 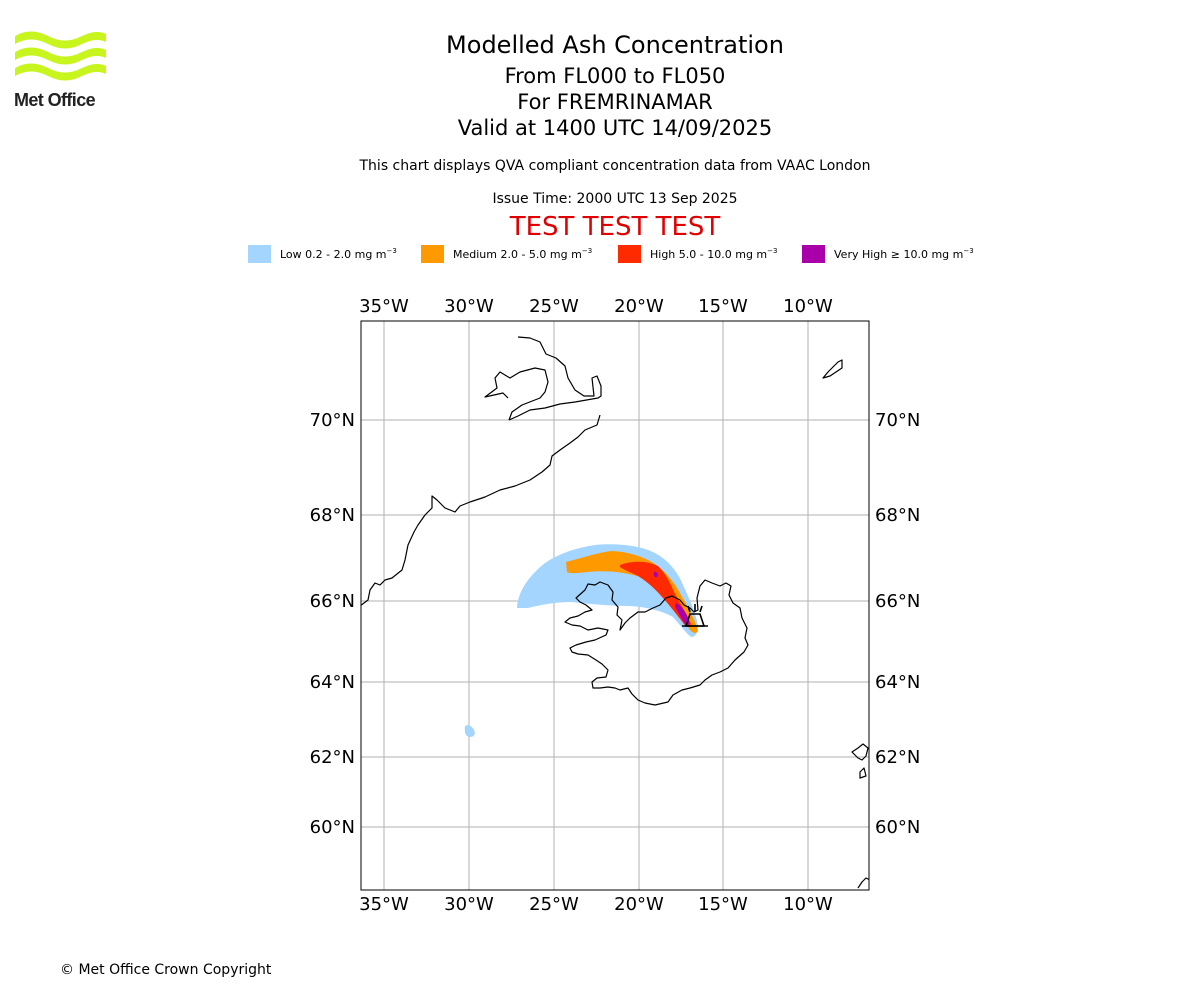 What do you see at coordinates (615, 199) in the screenshot?
I see `issue-time: Issue Time: 2000 UTC 13 Sep 2025` at bounding box center [615, 199].